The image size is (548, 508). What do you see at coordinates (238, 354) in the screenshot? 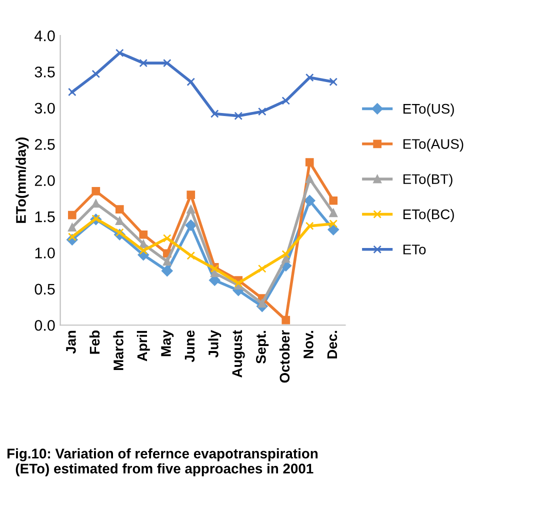
I see `x-tick-label: August` at bounding box center [238, 354].